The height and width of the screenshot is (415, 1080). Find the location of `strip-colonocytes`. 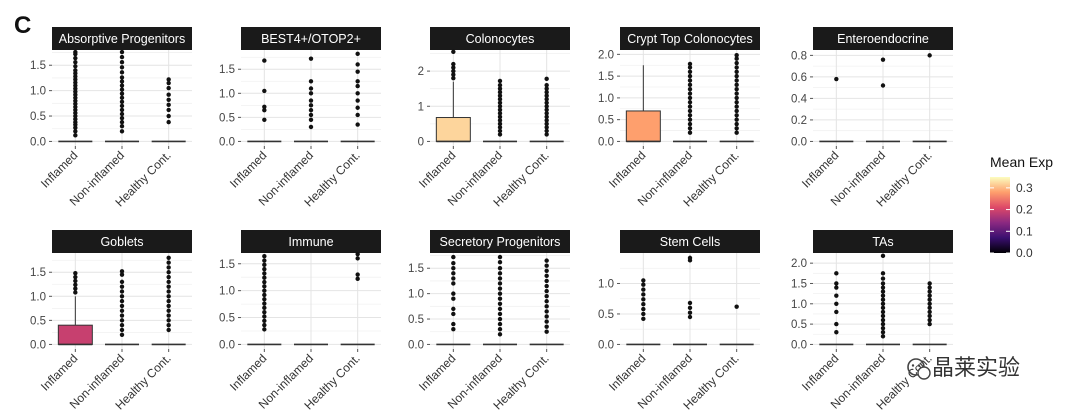

strip-colonocytes is located at coordinates (500, 38).